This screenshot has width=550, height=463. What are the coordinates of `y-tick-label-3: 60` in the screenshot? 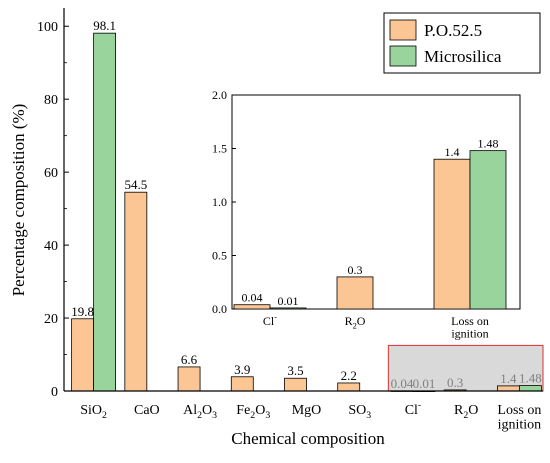 It's located at (51, 173).